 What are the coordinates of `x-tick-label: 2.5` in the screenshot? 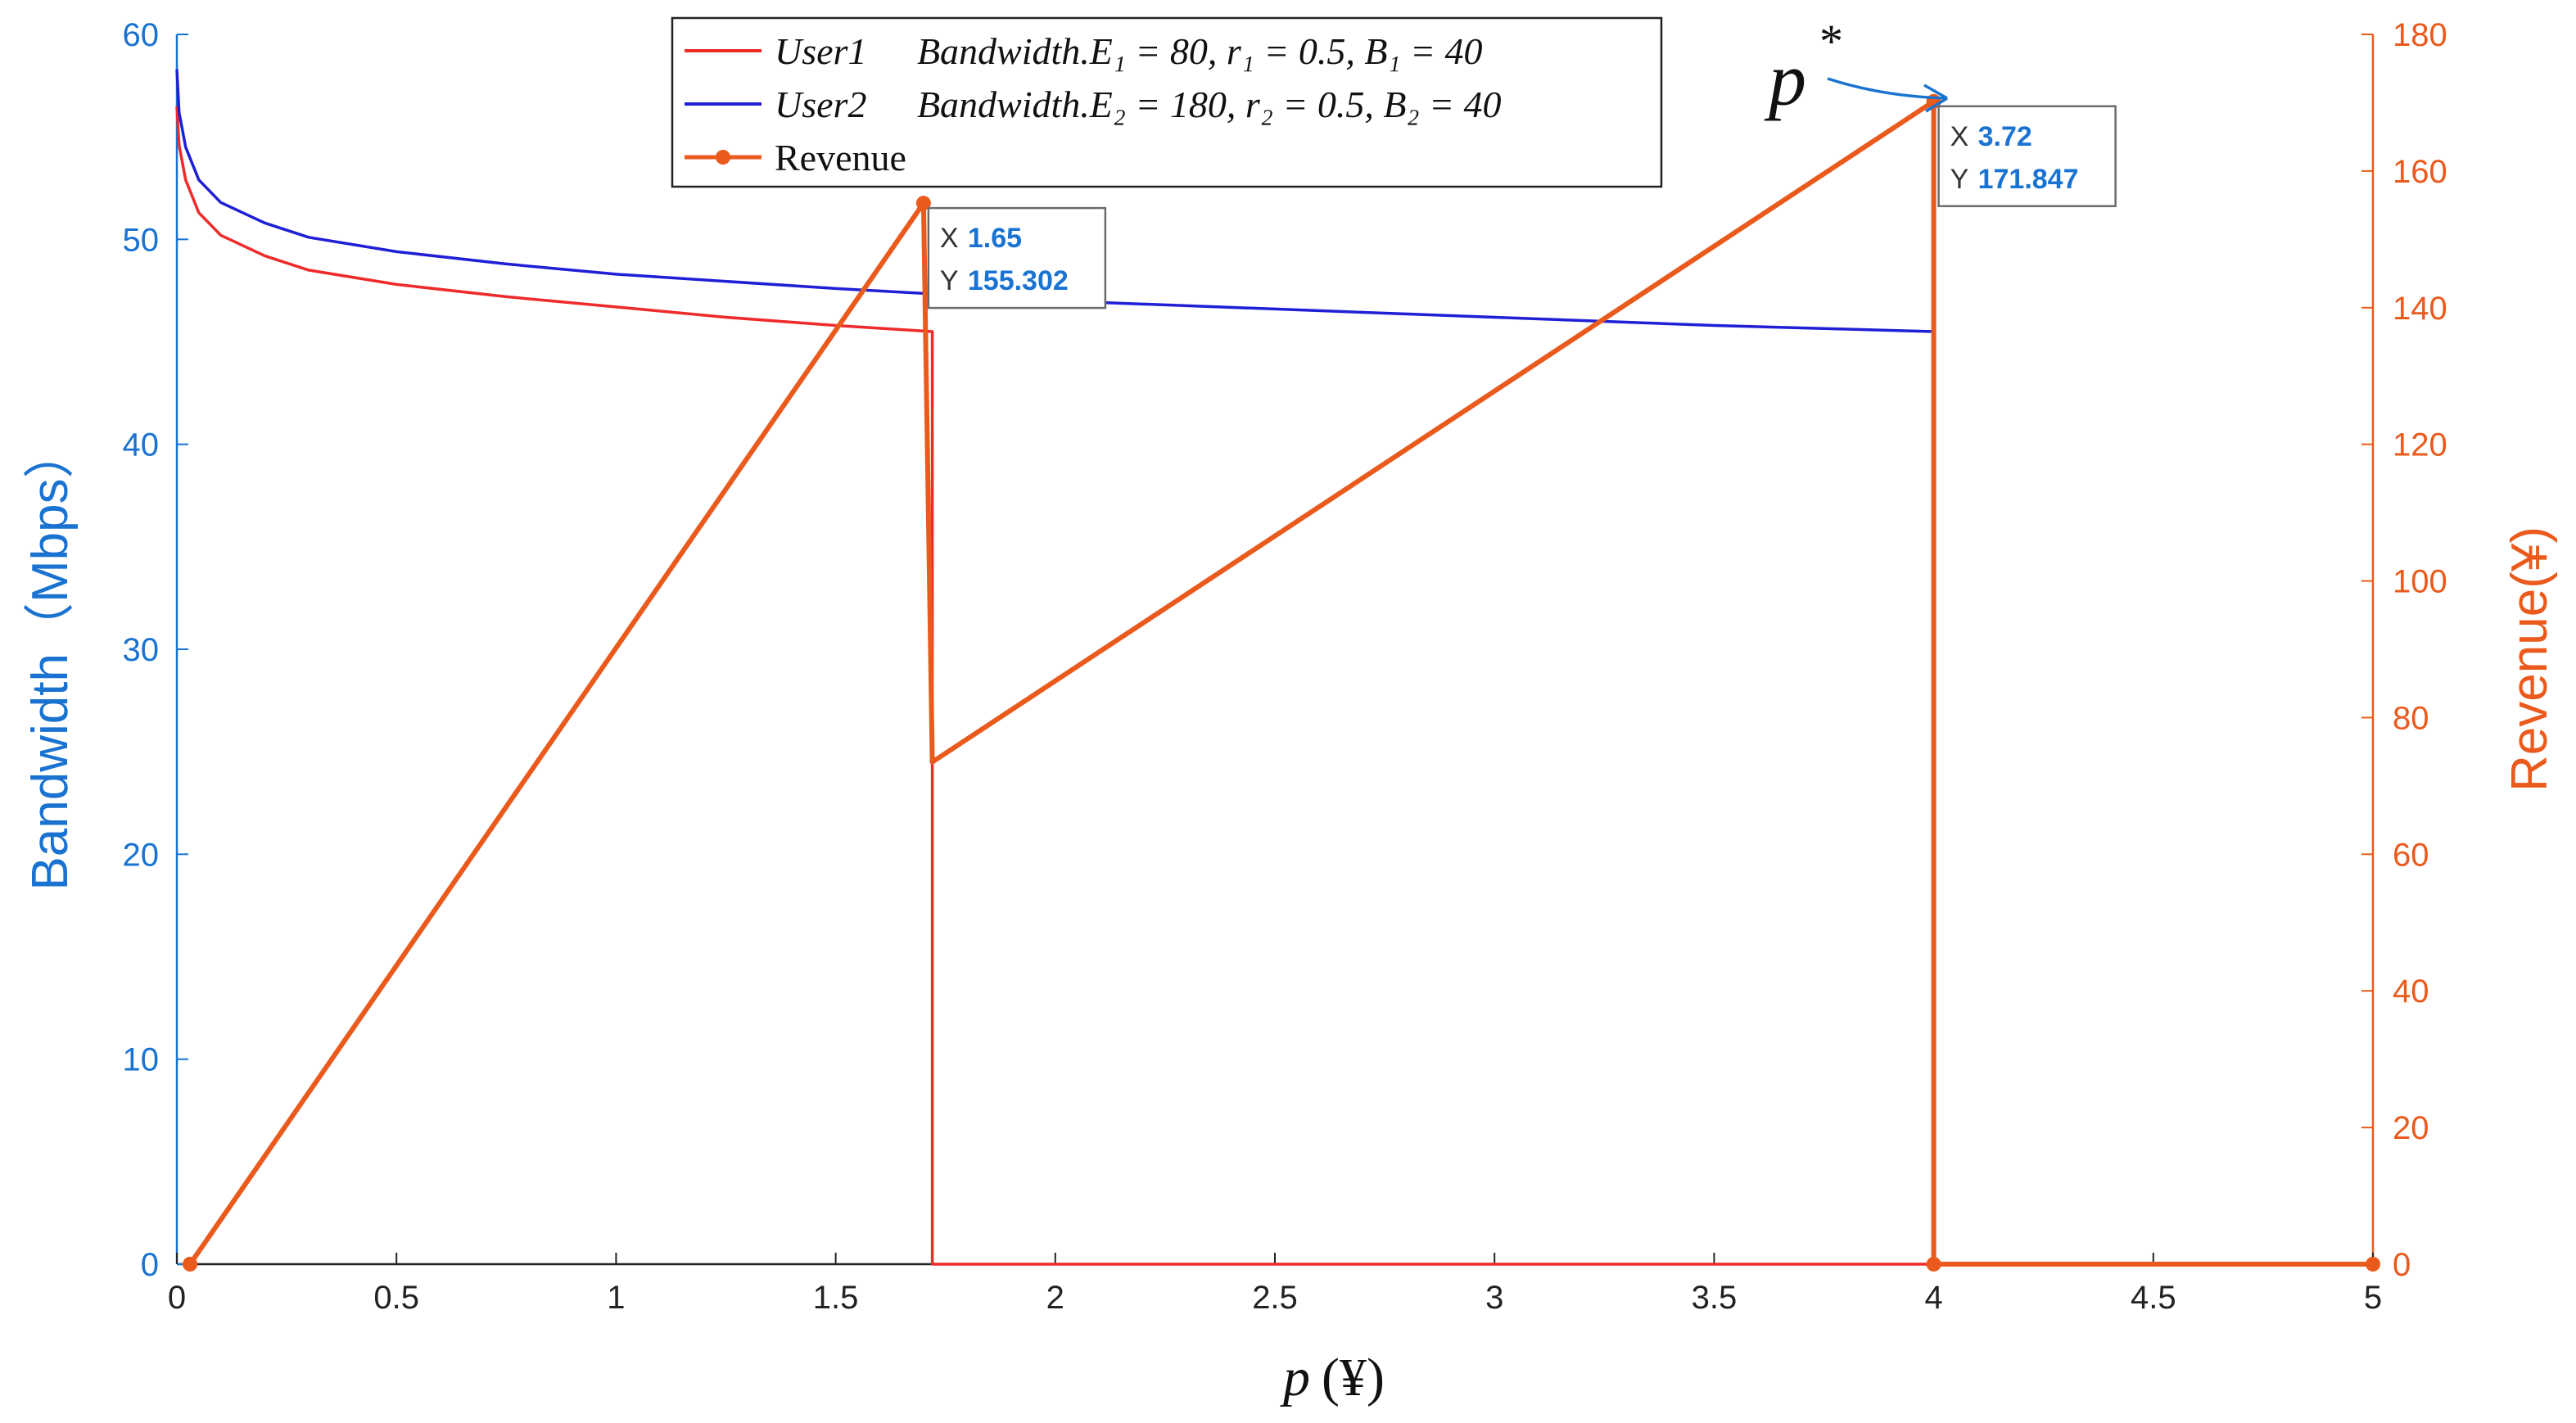 It's located at (1275, 1298).